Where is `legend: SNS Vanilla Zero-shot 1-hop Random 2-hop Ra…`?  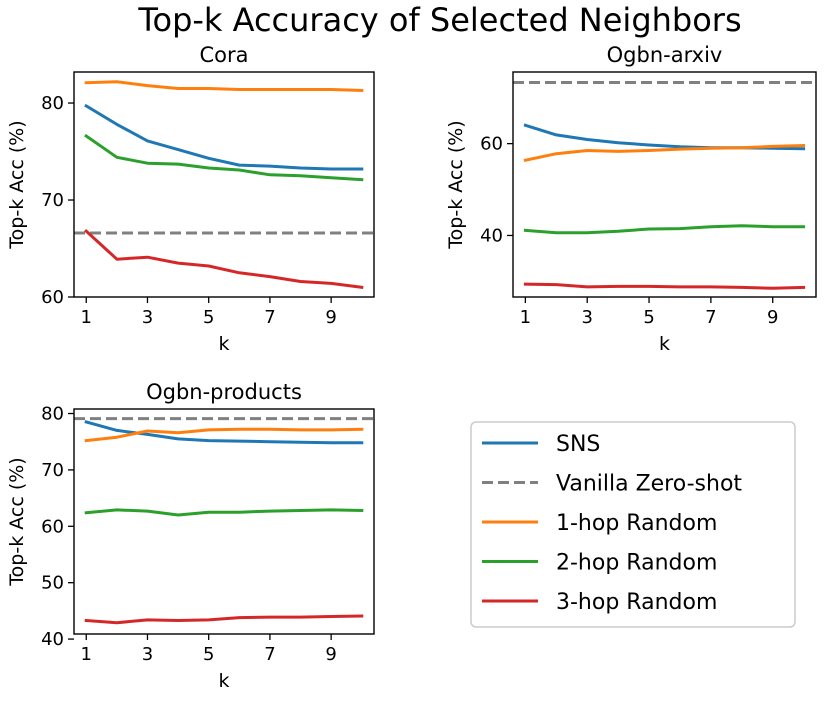
legend: SNS Vanilla Zero-shot 1-hop Random 2-hop Ra… is located at coordinates (633, 524).